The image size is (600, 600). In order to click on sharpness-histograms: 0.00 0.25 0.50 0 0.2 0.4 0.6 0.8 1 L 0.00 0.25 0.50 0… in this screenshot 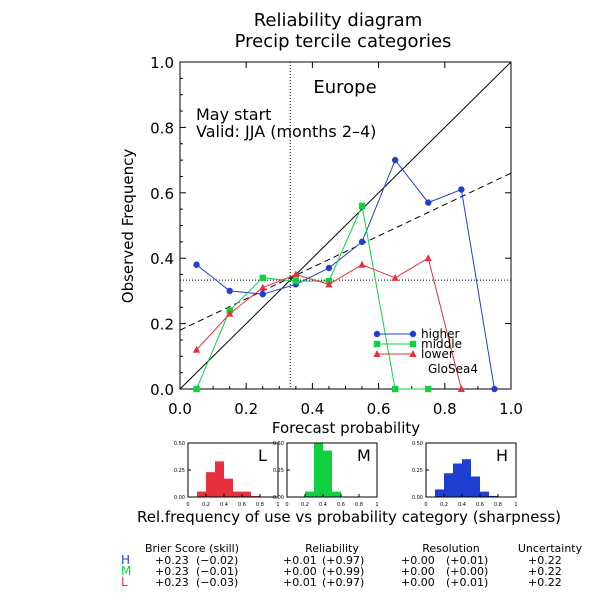, I will do `click(346, 474)`.